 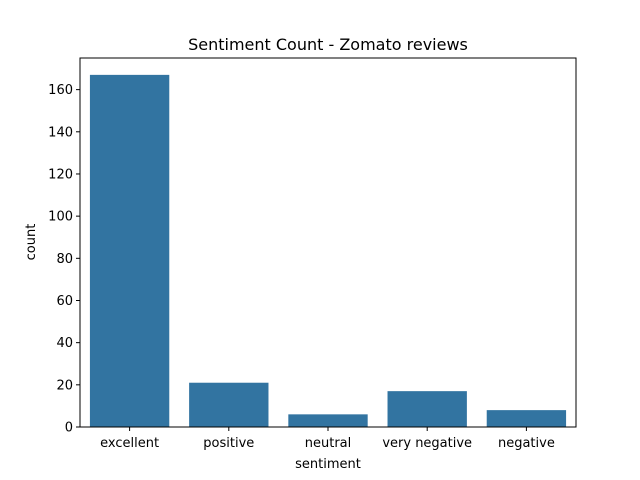 I want to click on x-axis-label: sentiment, so click(x=328, y=464).